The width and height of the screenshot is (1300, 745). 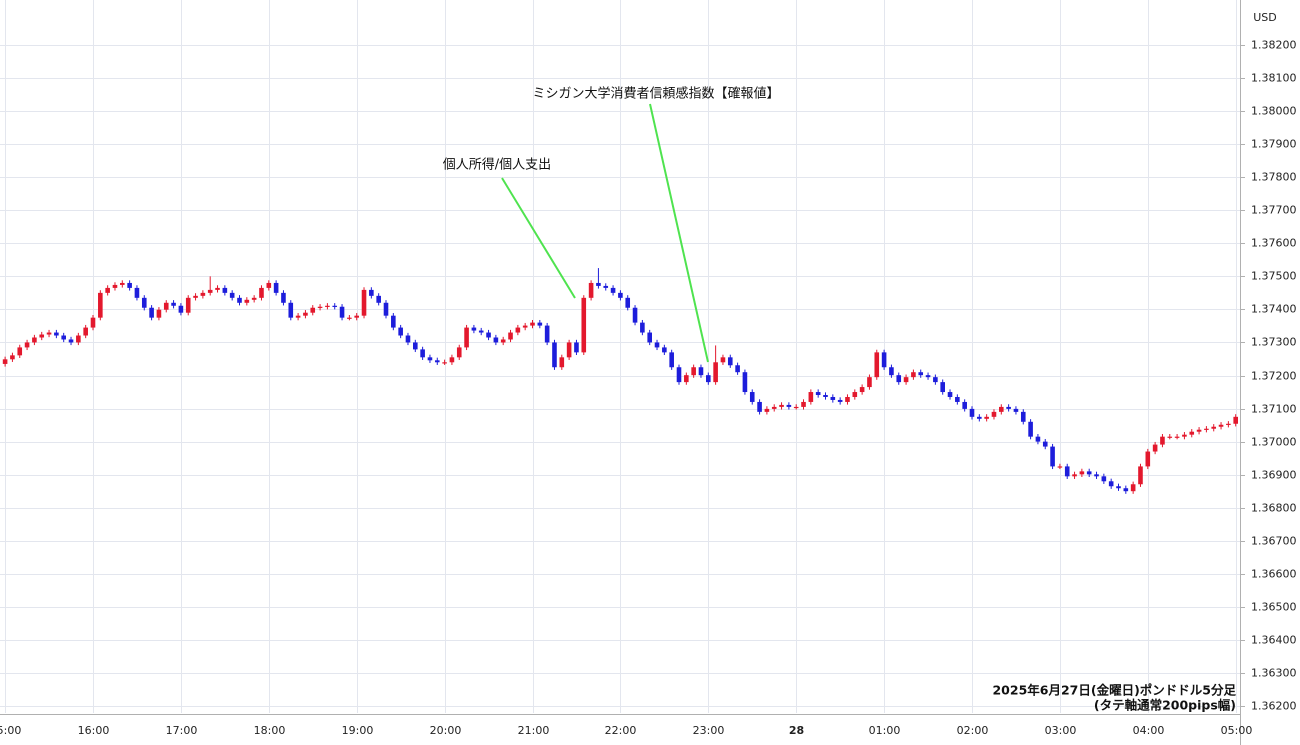 What do you see at coordinates (1274, 706) in the screenshot?
I see `y-tick-label: 1.36200` at bounding box center [1274, 706].